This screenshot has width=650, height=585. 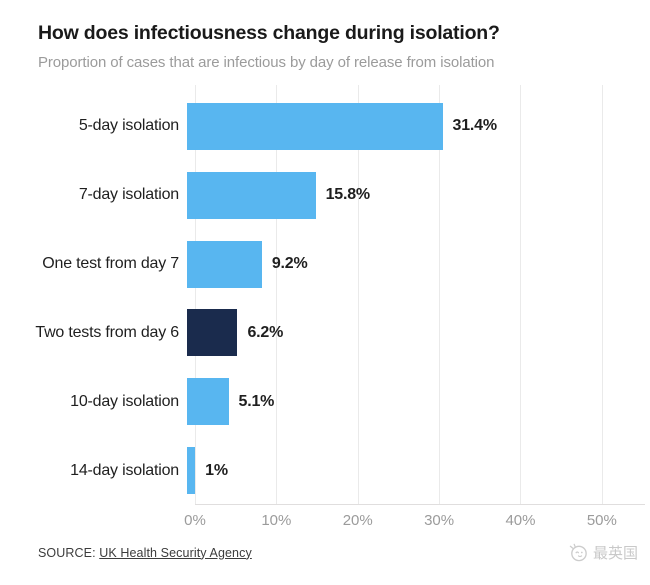 What do you see at coordinates (265, 332) in the screenshot?
I see `bar-value-label: 6.2%` at bounding box center [265, 332].